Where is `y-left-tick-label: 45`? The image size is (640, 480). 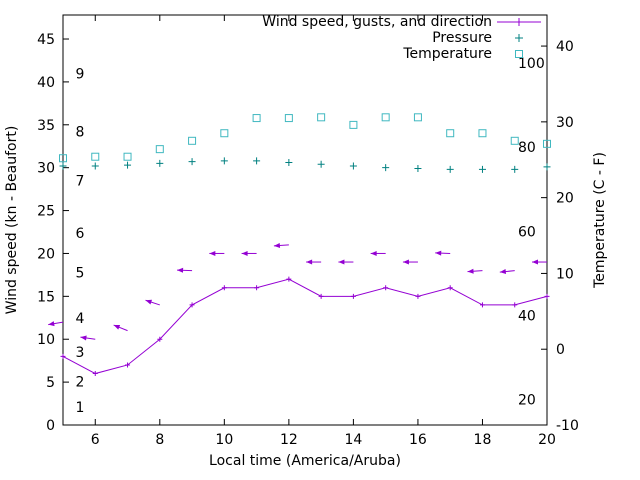 y-left-tick-label: 45 is located at coordinates (46, 40).